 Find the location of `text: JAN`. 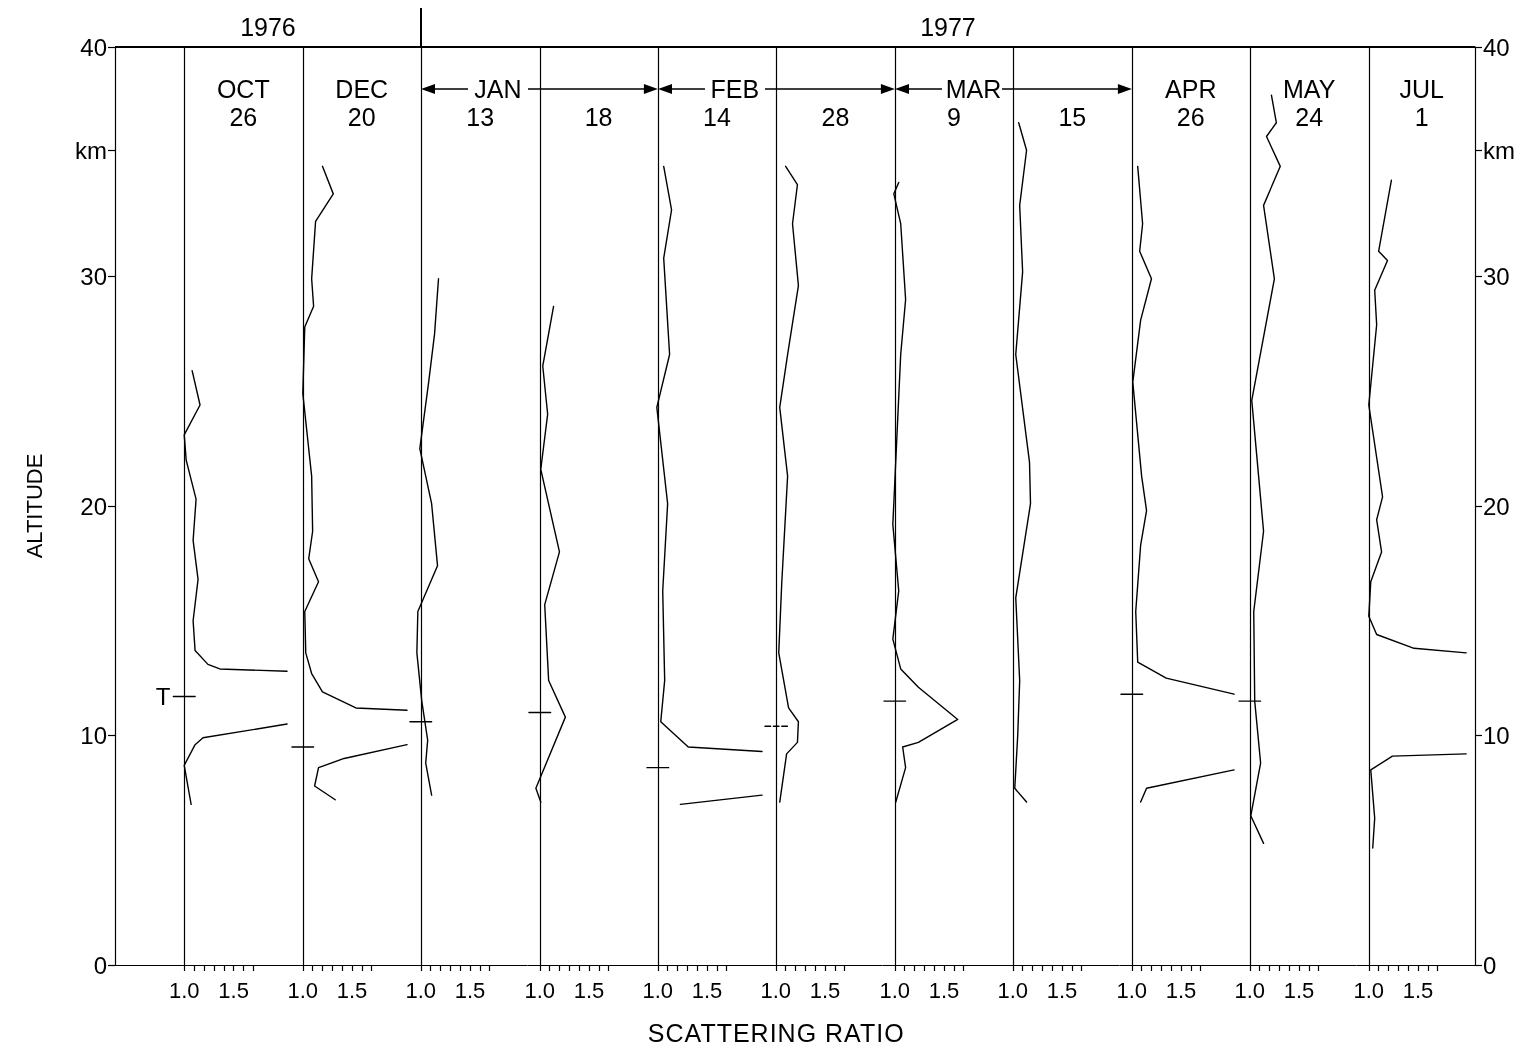

text: JAN is located at coordinates (498, 89).